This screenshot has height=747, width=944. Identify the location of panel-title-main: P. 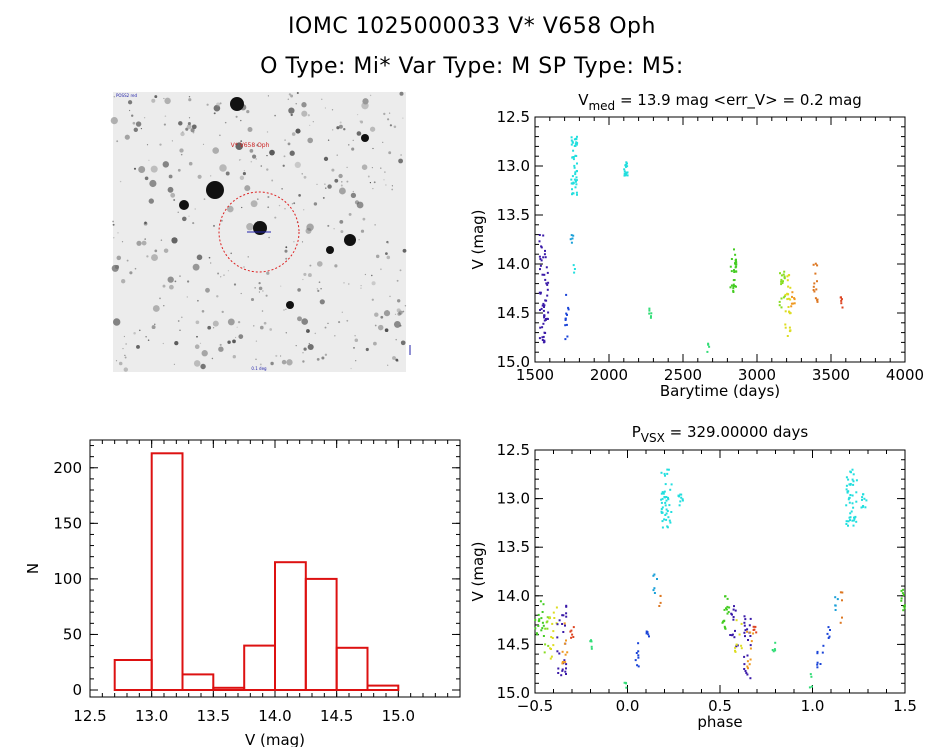
(636, 432).